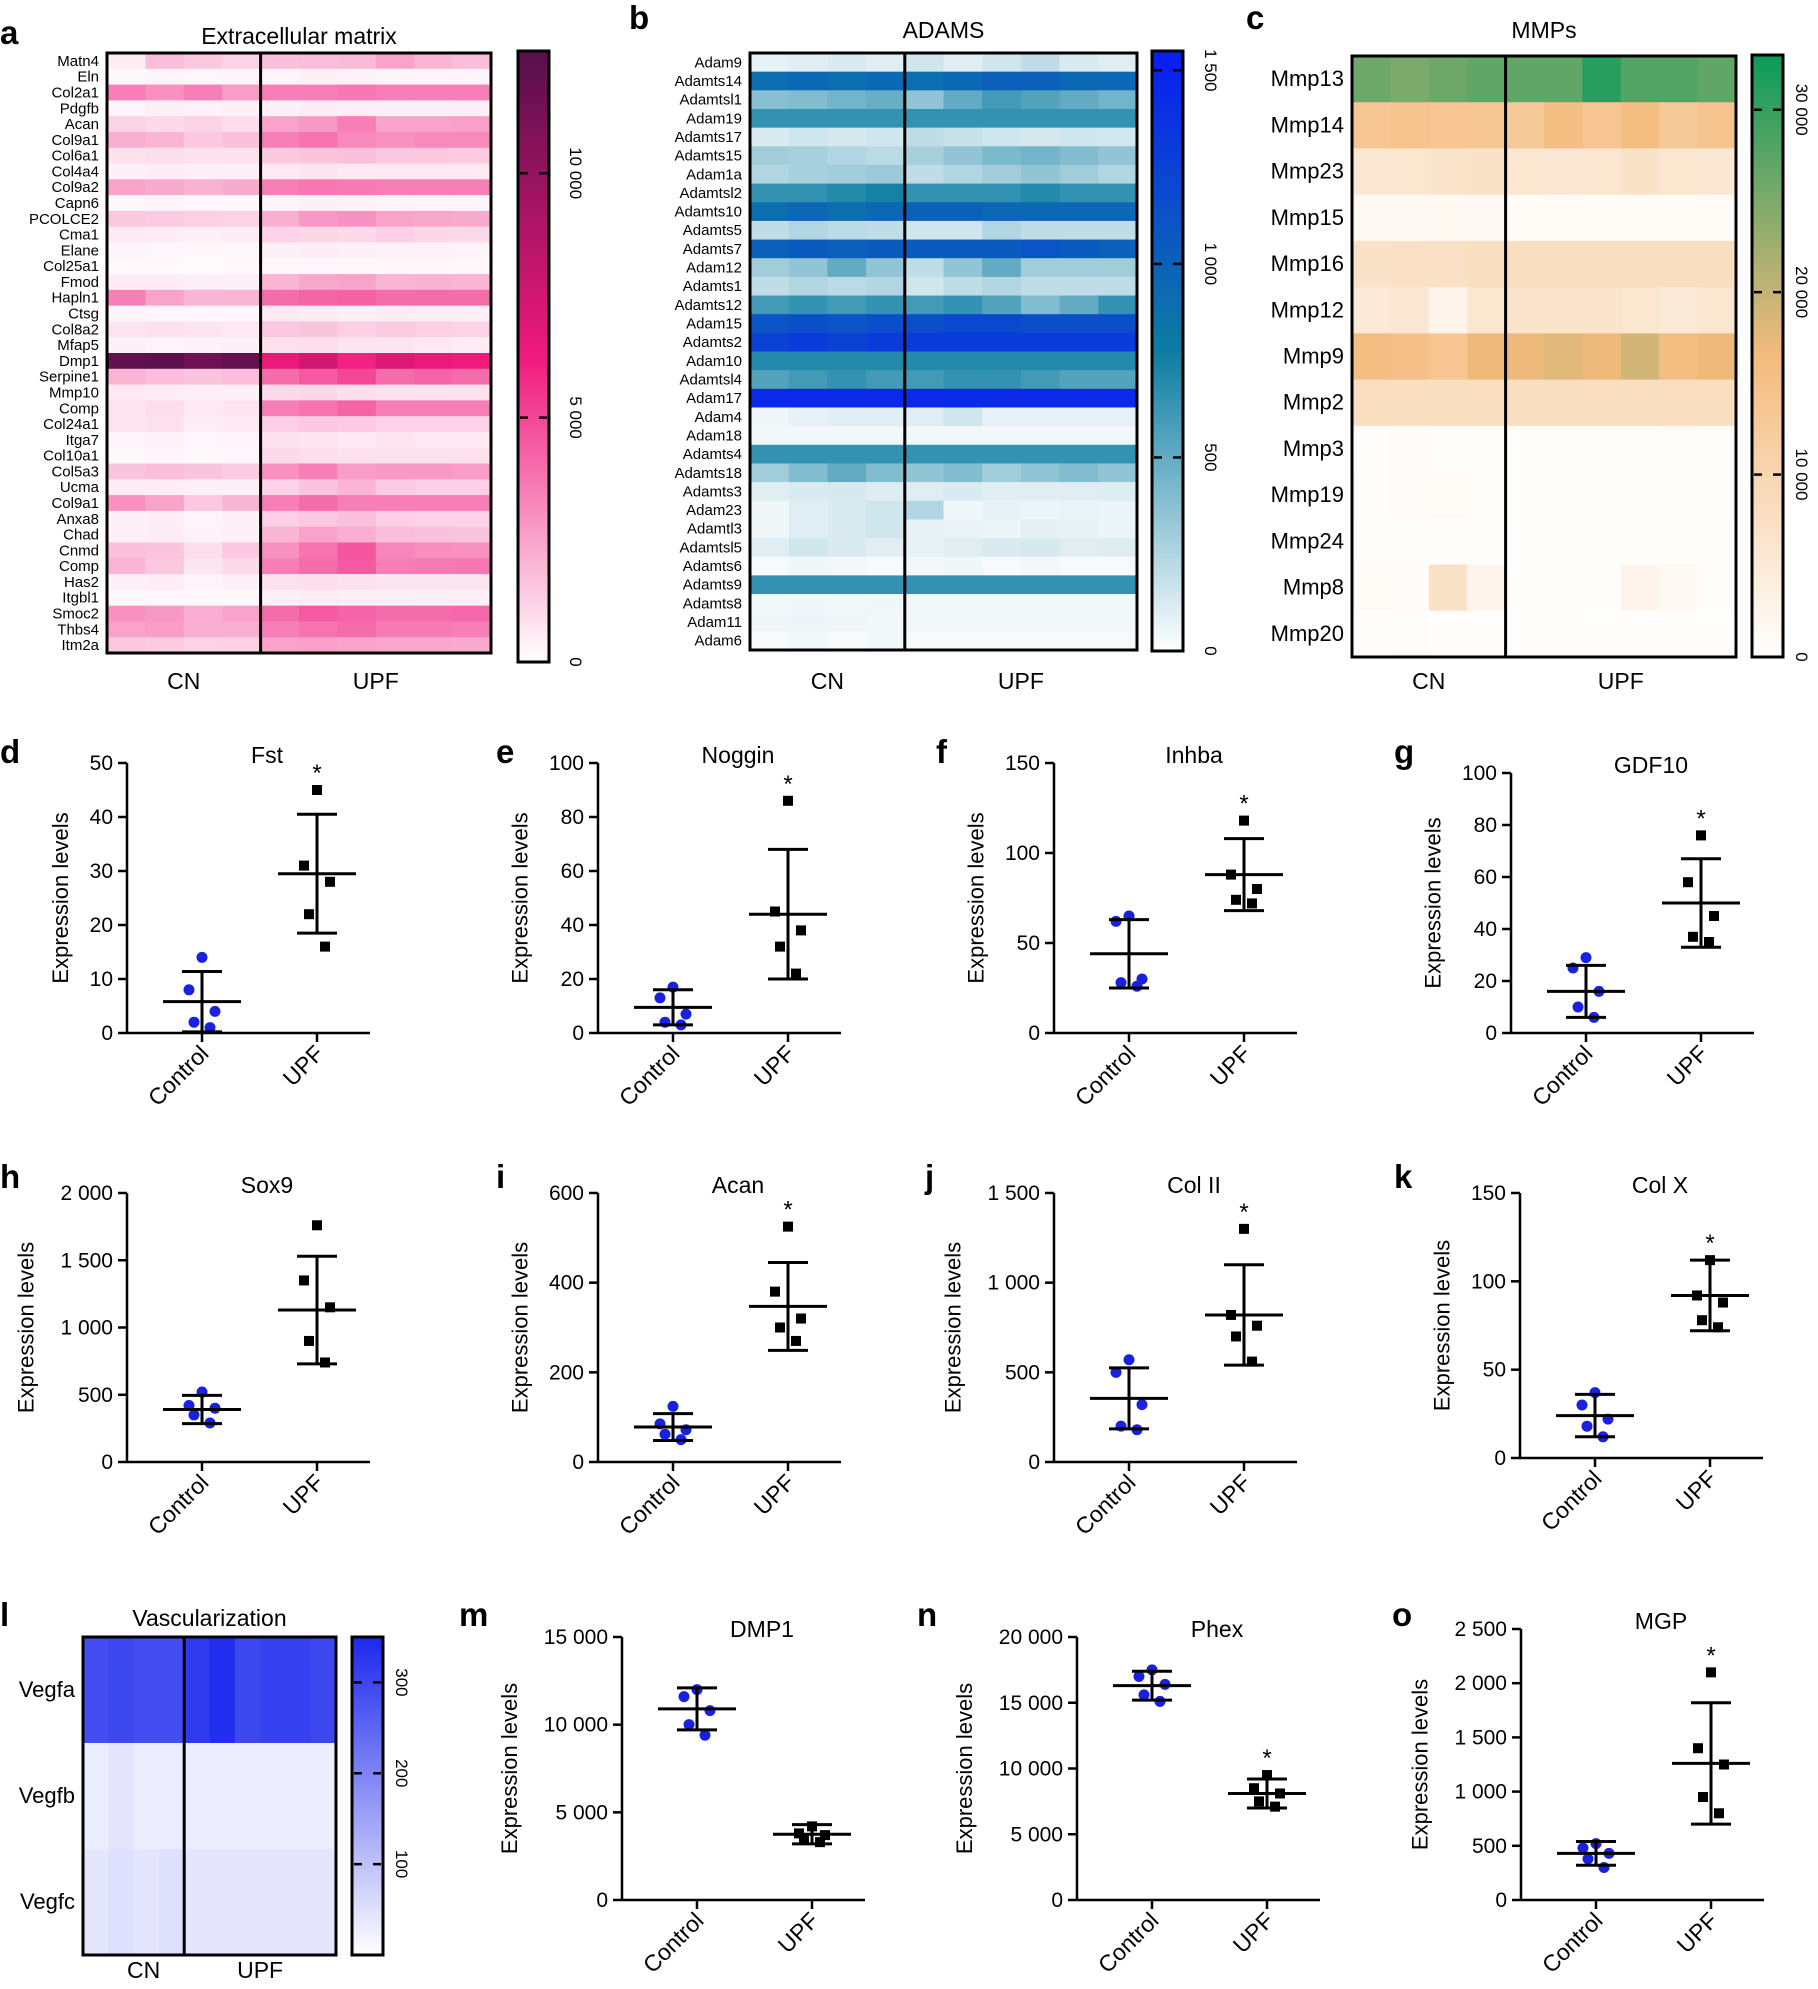  I want to click on row-label: Comp, so click(79, 408).